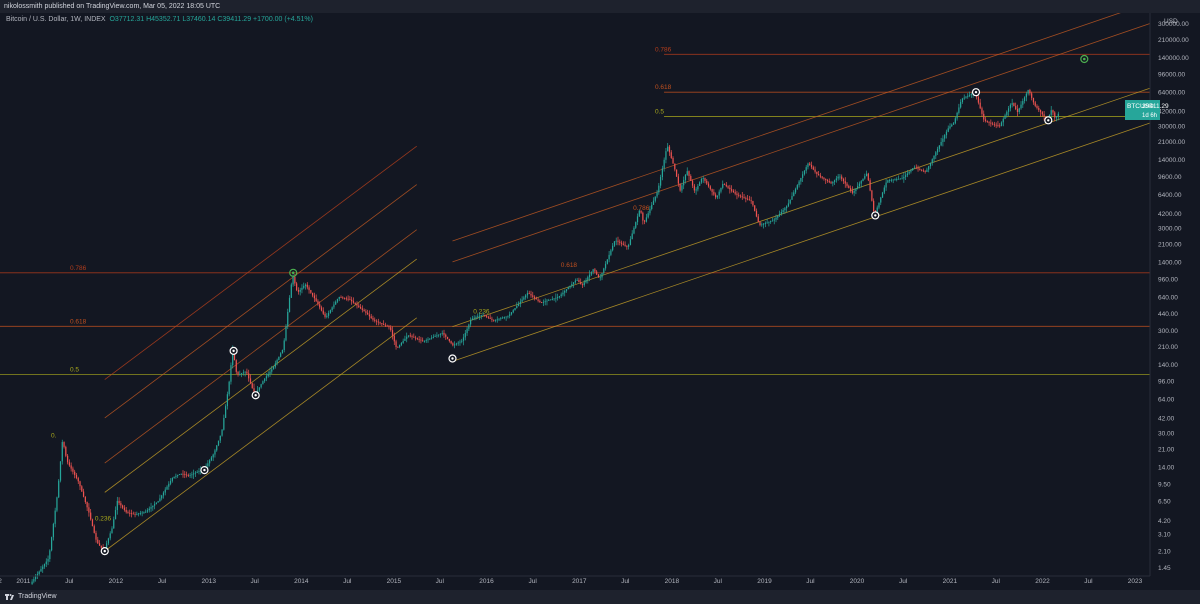 The width and height of the screenshot is (1200, 604). Describe the element at coordinates (234, 19) in the screenshot. I see `legend-close: C39411.29` at that location.